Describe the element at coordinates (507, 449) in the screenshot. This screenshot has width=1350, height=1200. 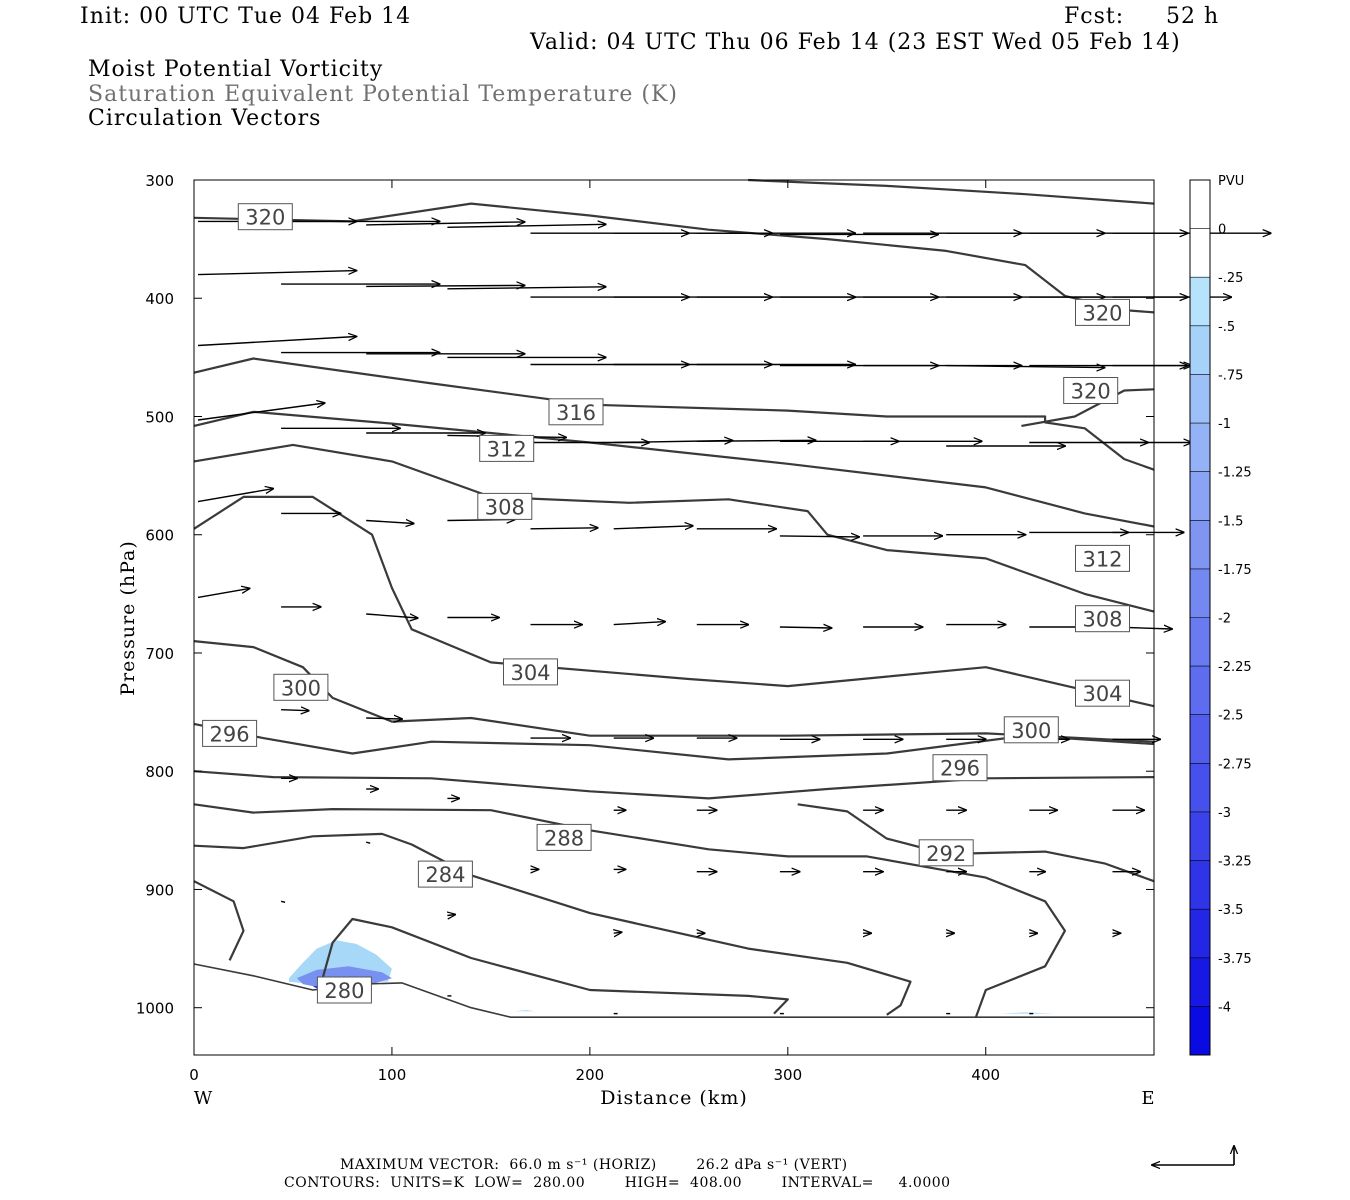
I see `contour-label-text: 312` at that location.